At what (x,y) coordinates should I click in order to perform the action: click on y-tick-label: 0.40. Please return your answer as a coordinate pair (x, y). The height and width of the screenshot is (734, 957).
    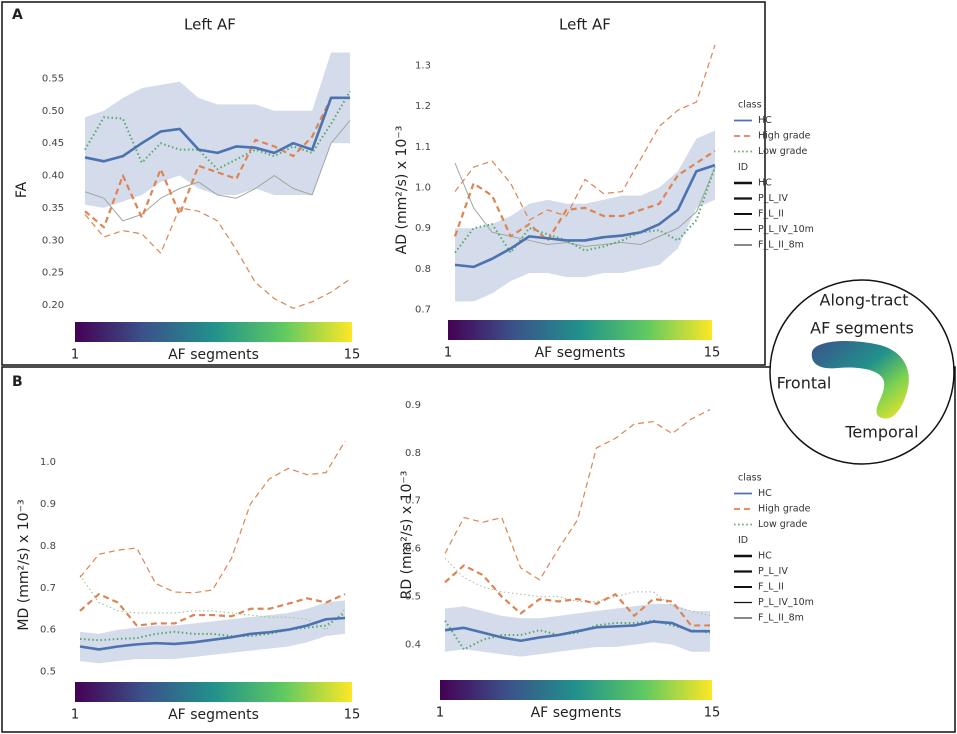
    Looking at the image, I should click on (53, 176).